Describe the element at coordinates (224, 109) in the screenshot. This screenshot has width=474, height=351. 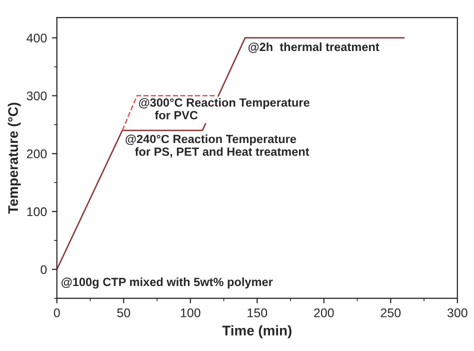
I see `annotation: @300°C Reaction Temperature for PVC` at that location.